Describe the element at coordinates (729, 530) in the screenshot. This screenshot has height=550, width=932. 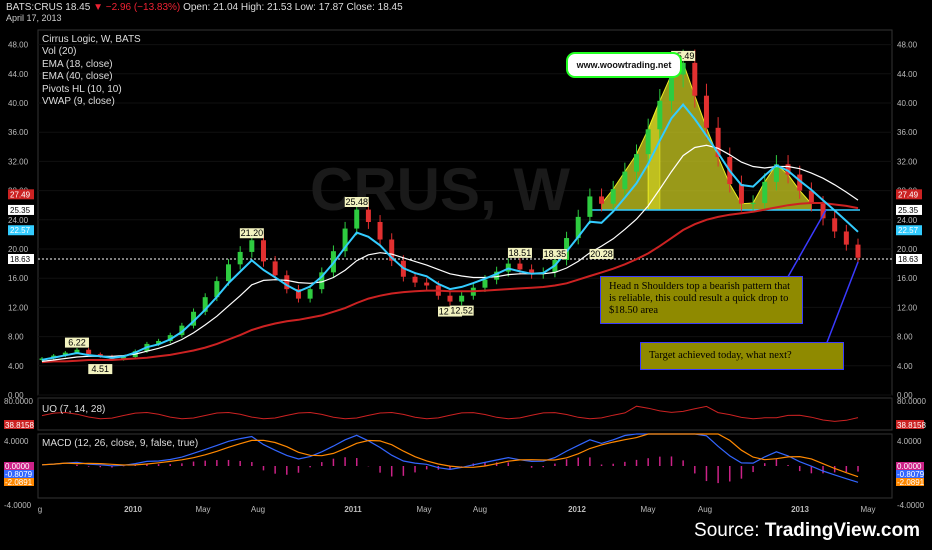
I see `source-prefix: Source:` at that location.